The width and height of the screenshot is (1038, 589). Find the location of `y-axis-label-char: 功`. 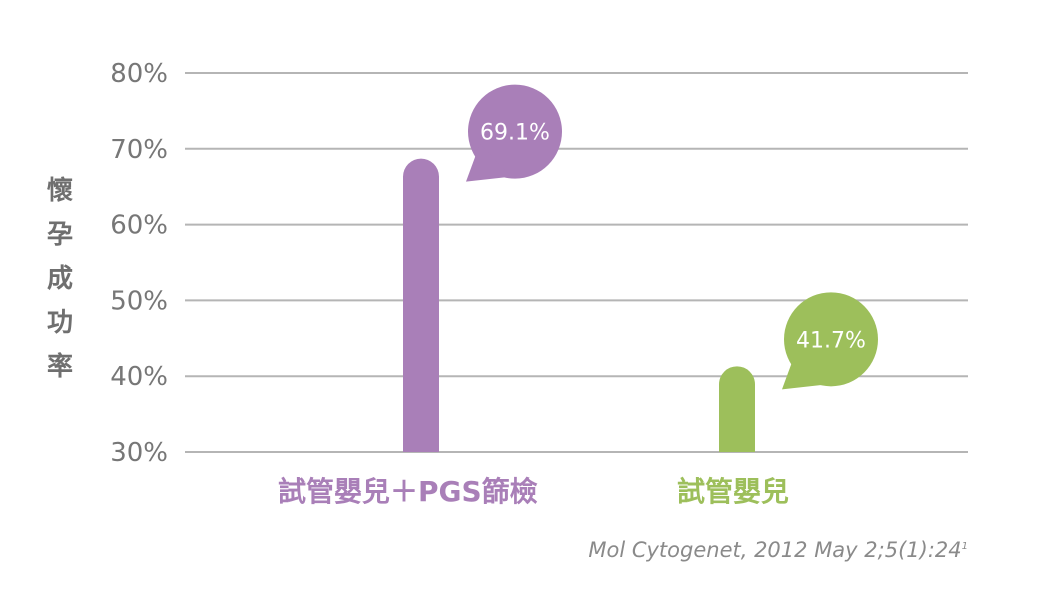

y-axis-label-char: 功 is located at coordinates (59, 323).